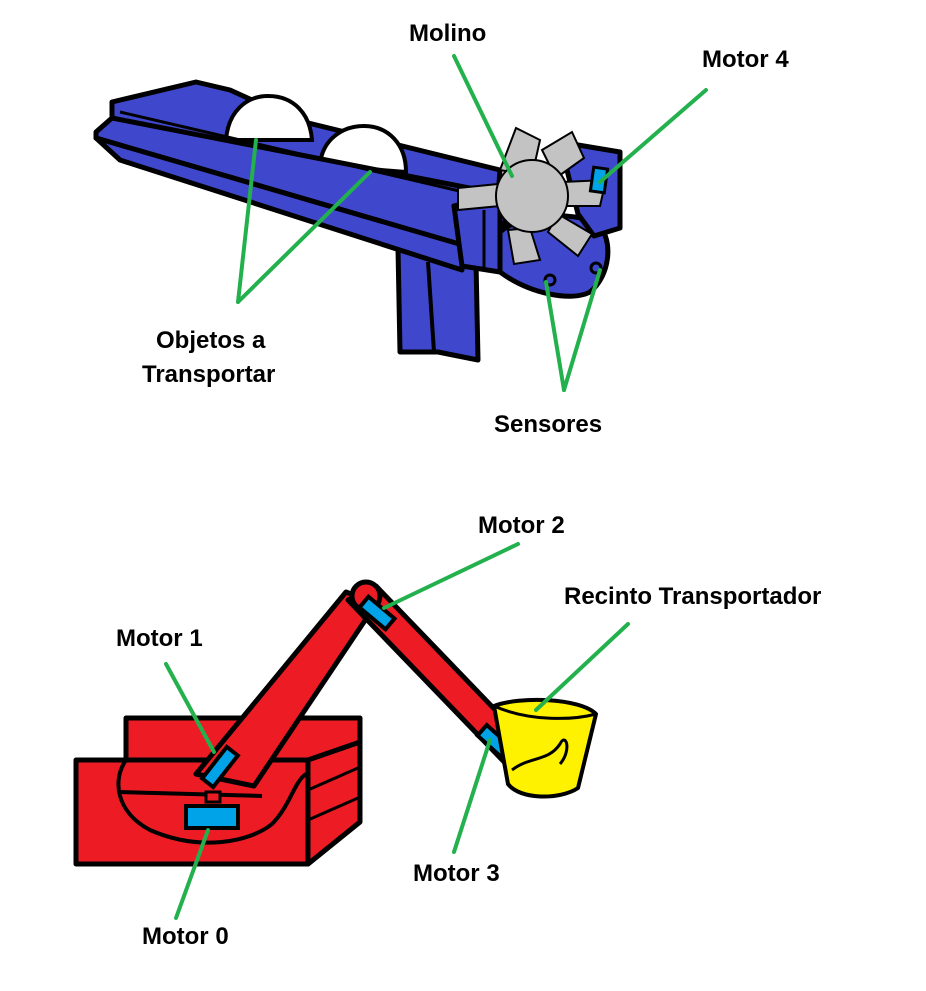 Image resolution: width=926 pixels, height=991 pixels. Describe the element at coordinates (211, 340) in the screenshot. I see `label-objetos-line1: Objetos a` at that location.